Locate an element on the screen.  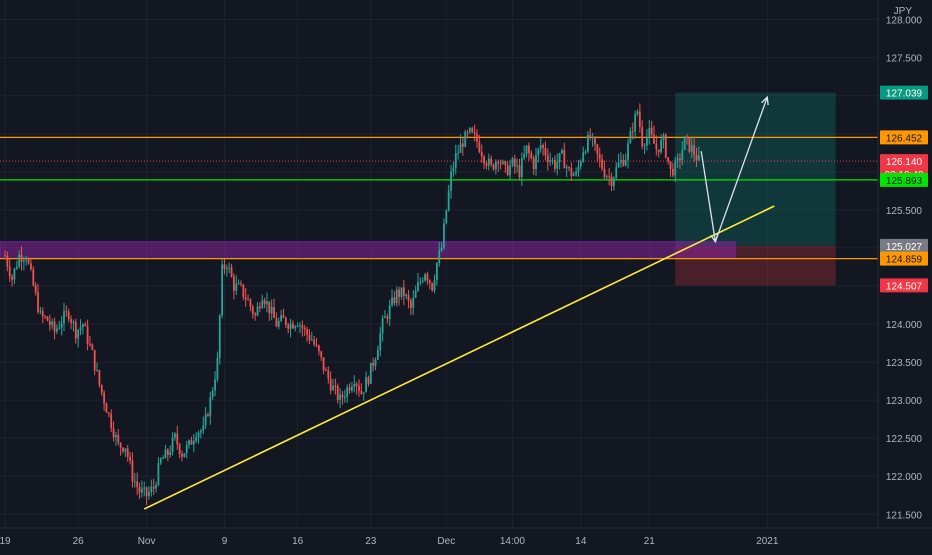
support-price-tag-bg is located at coordinates (904, 179).